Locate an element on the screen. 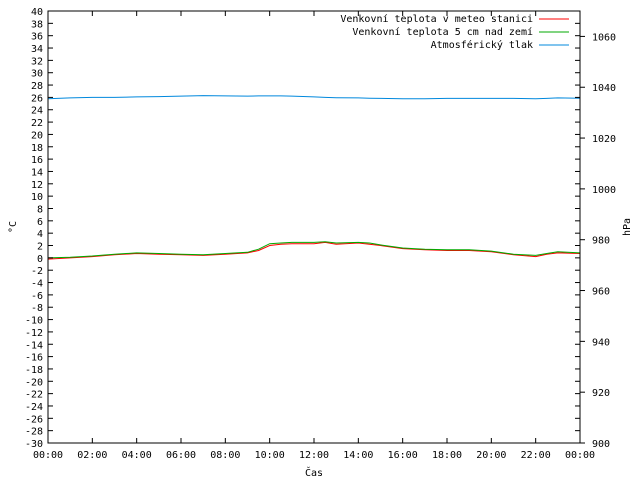 This screenshot has height=480, width=640. y-left-tick-label: 14 is located at coordinates (37, 172).